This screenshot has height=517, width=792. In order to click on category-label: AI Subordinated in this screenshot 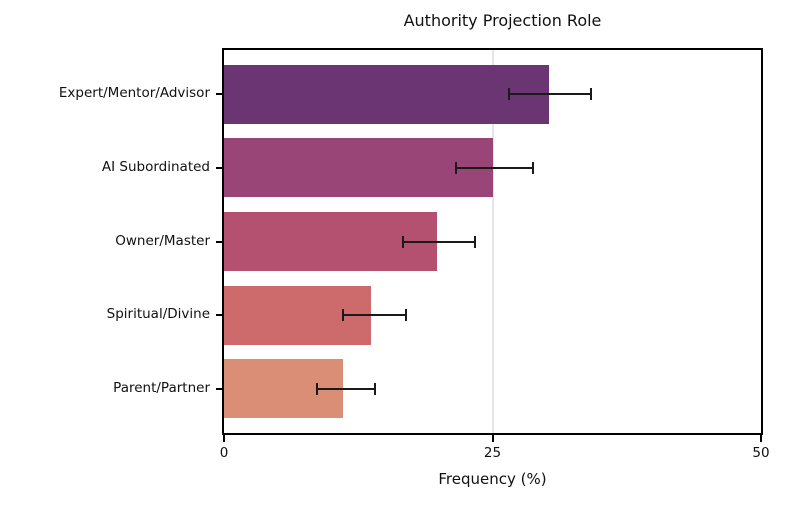, I will do `click(155, 166)`.